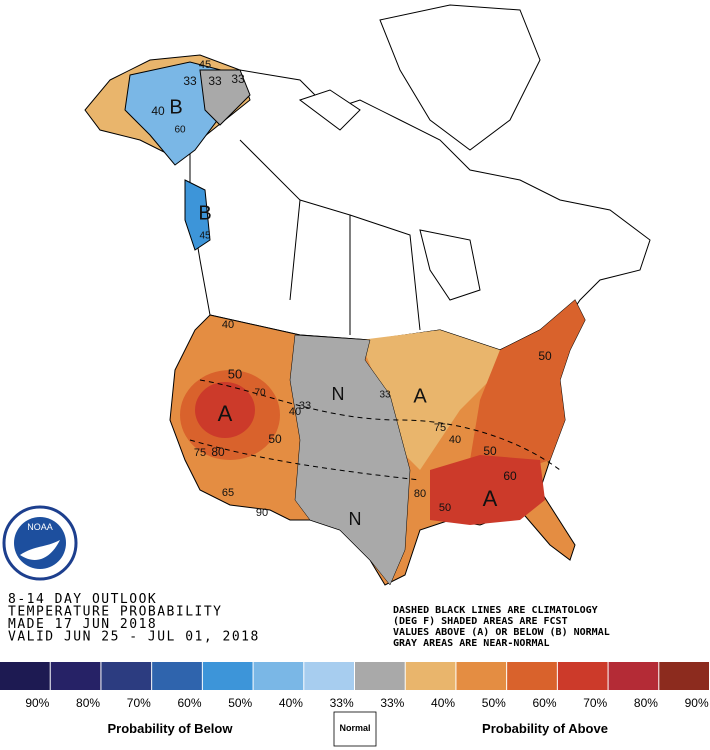  Describe the element at coordinates (471, 643) in the screenshot. I see `note-line: GRAY AREAS ARE NEAR-NORMAL` at that location.